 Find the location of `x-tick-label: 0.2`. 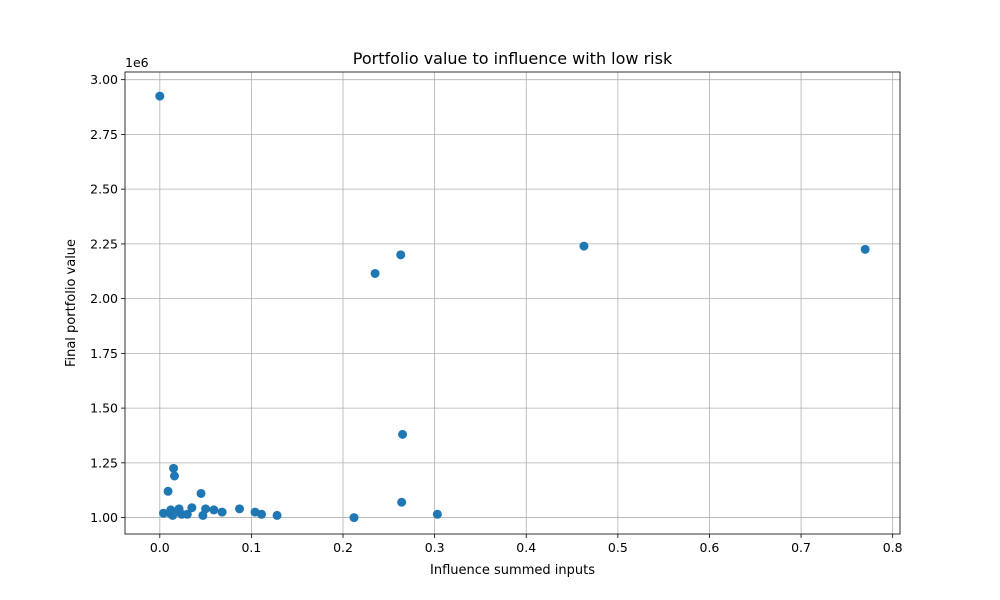

x-tick-label: 0.2 is located at coordinates (343, 547).